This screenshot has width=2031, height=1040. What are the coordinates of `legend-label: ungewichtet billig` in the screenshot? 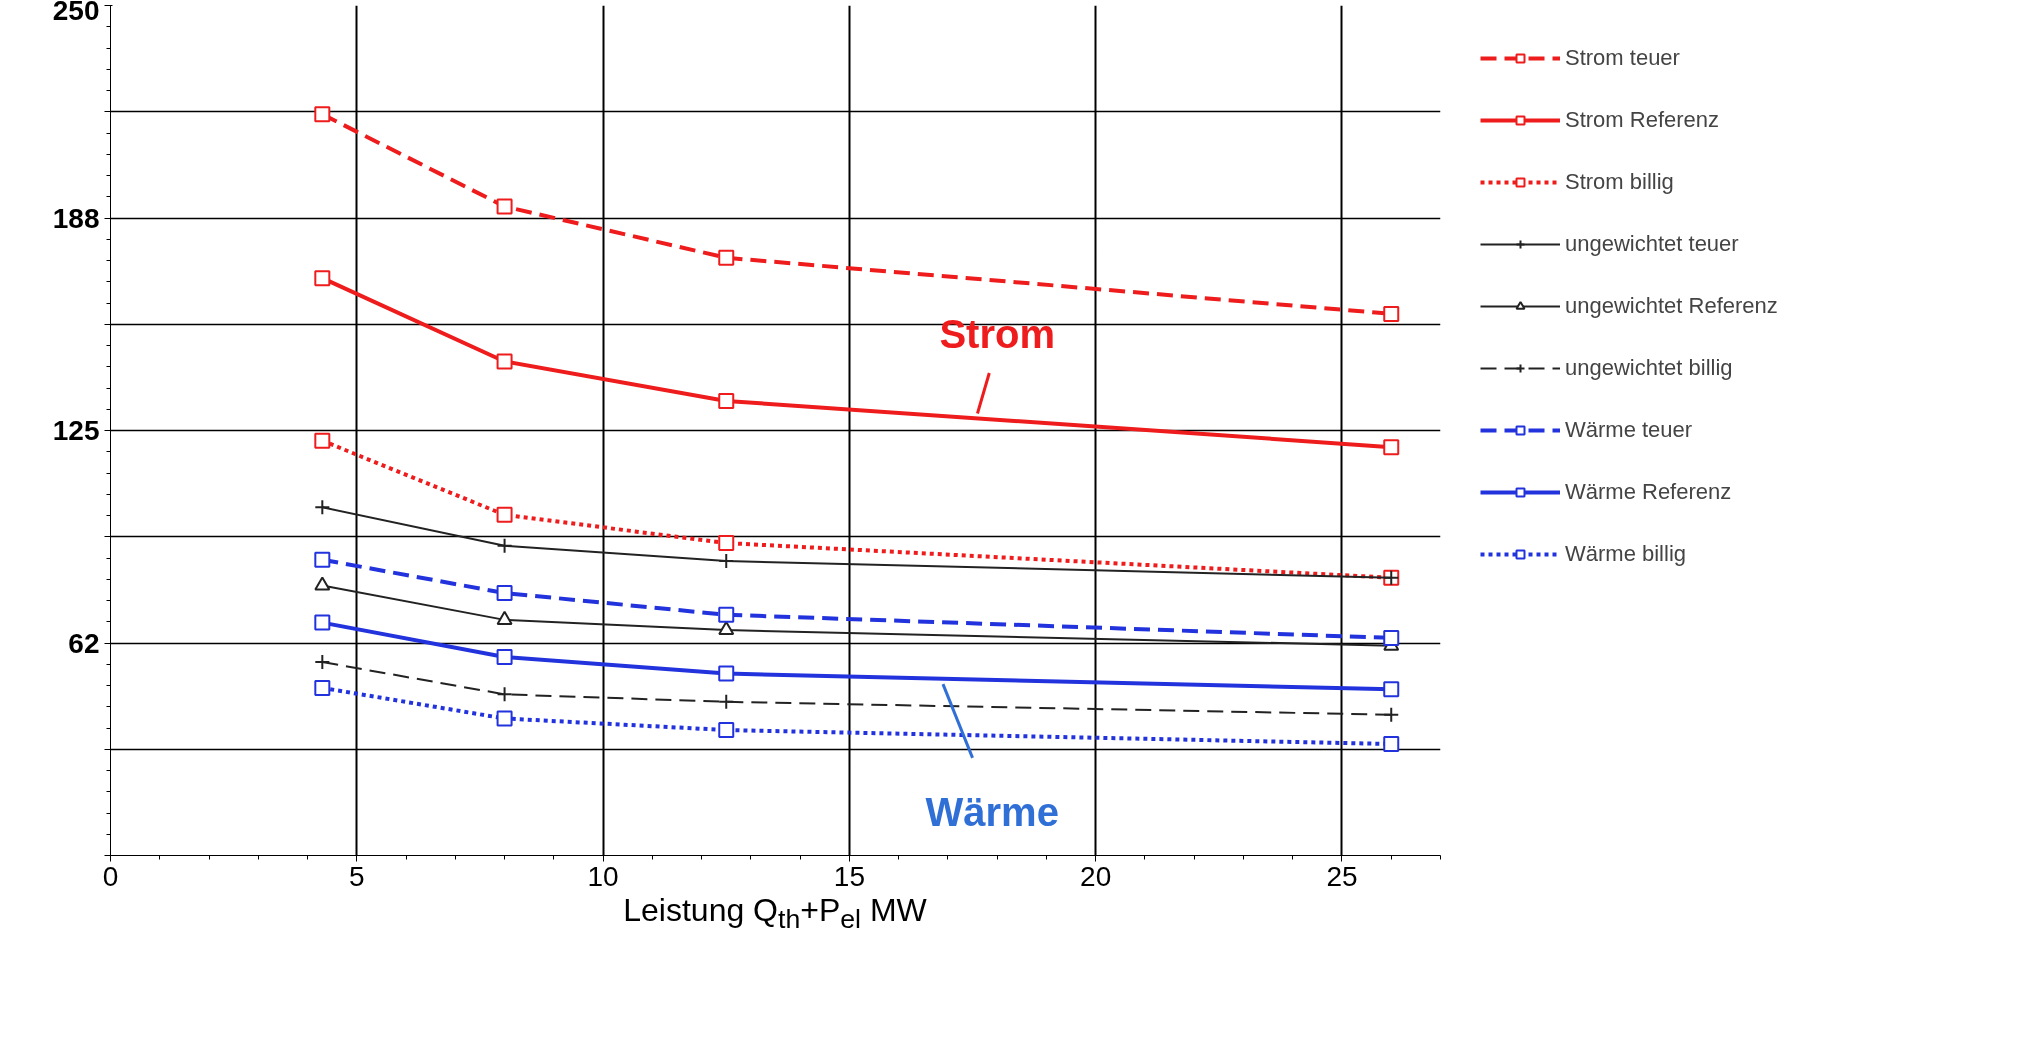 It's located at (1649, 368).